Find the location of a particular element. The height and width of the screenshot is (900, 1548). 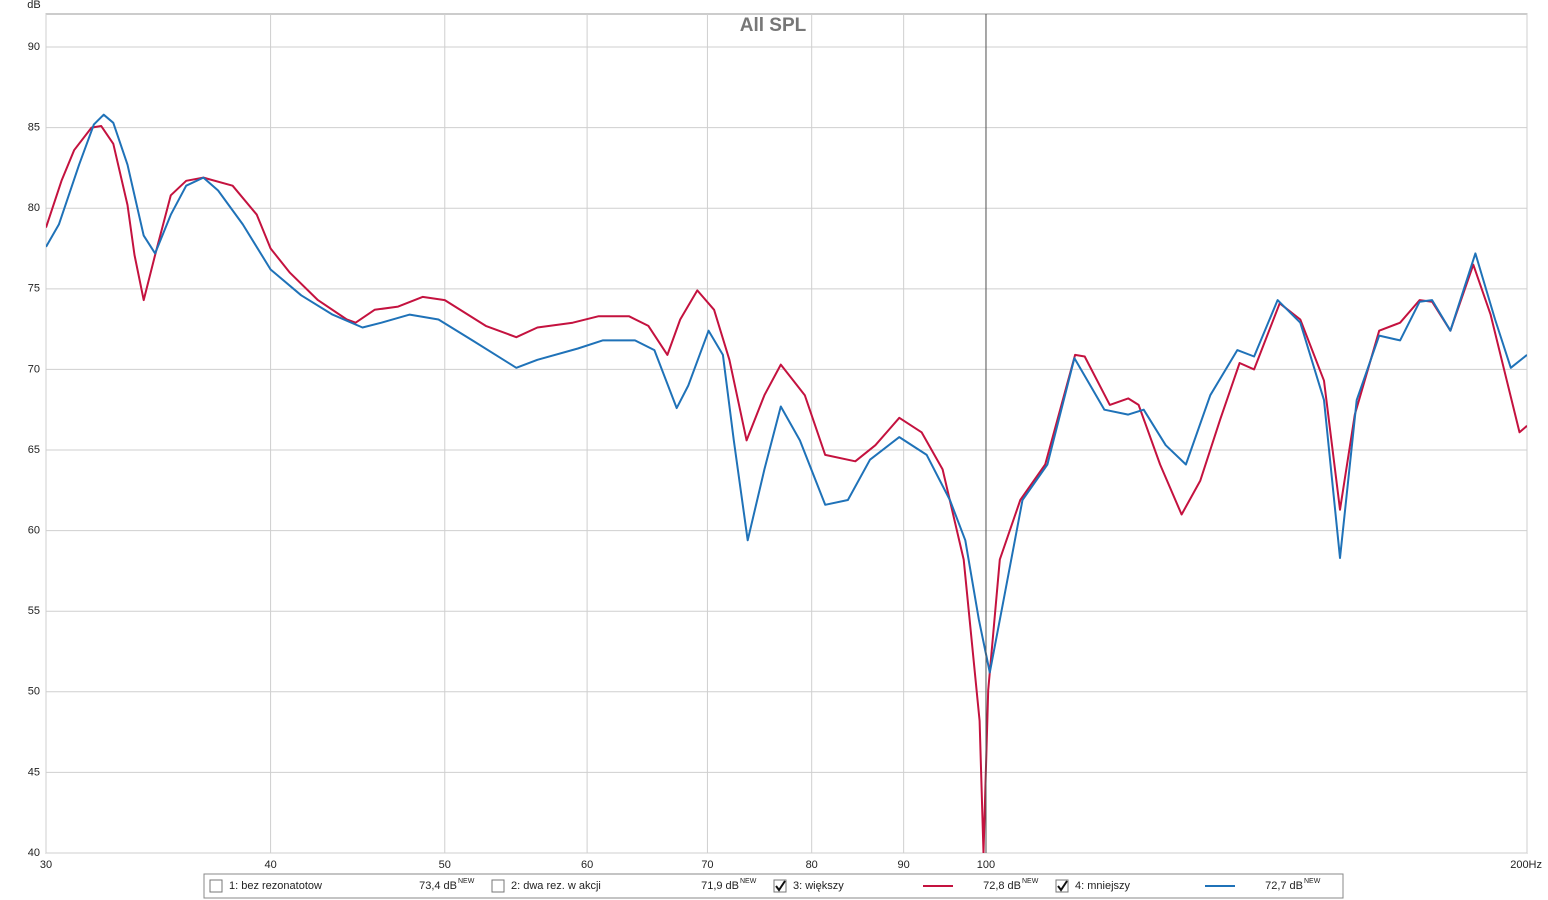

x-tick-label: 100 is located at coordinates (986, 865).